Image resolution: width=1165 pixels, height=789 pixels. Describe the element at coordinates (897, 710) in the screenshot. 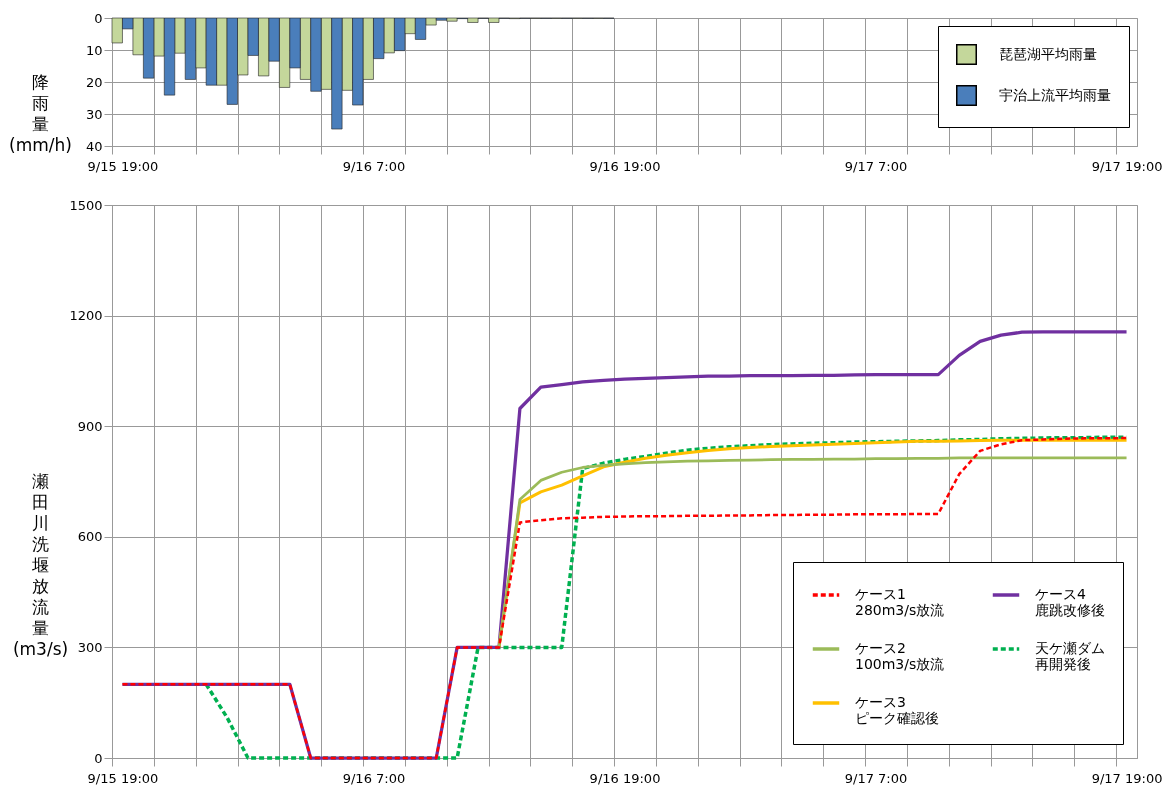

I see `legend-label: ケース3 ピーク確認後` at that location.